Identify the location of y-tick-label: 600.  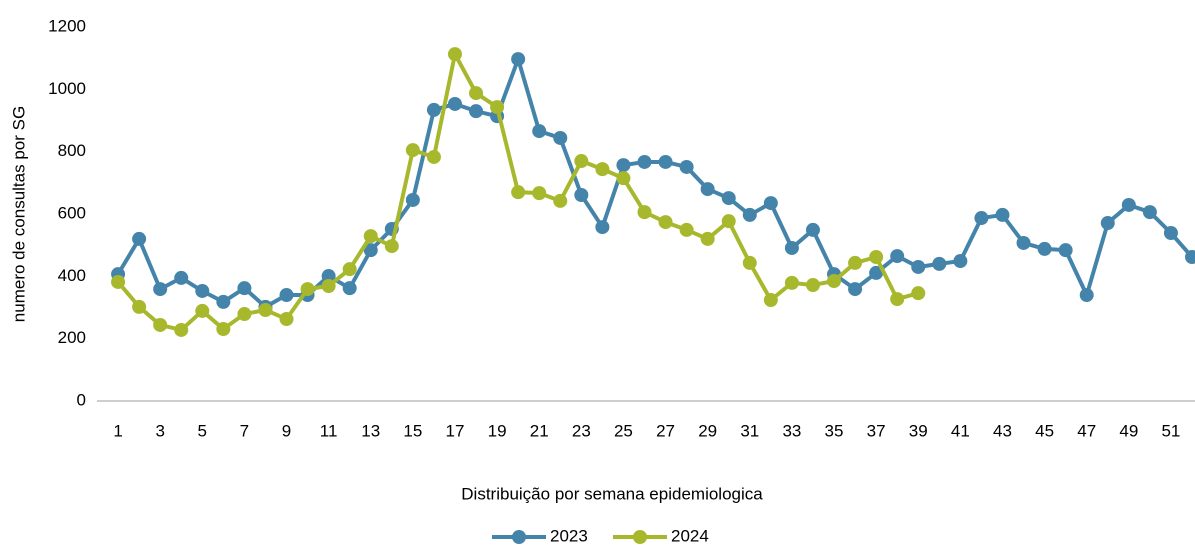
(72, 212).